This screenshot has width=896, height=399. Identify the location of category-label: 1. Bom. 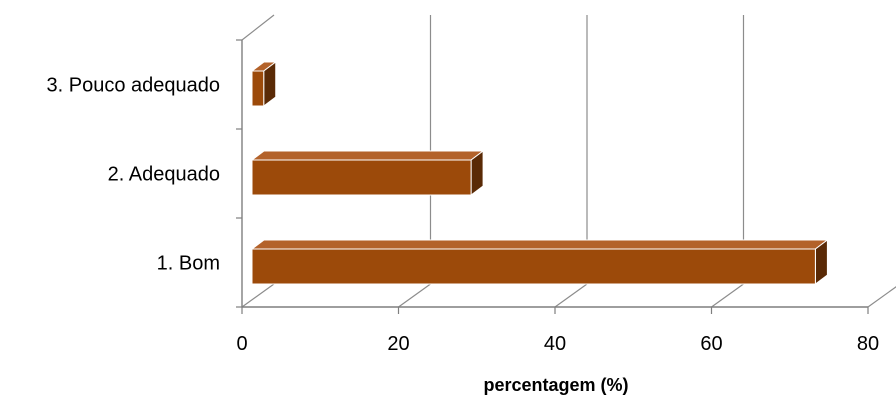
(188, 264).